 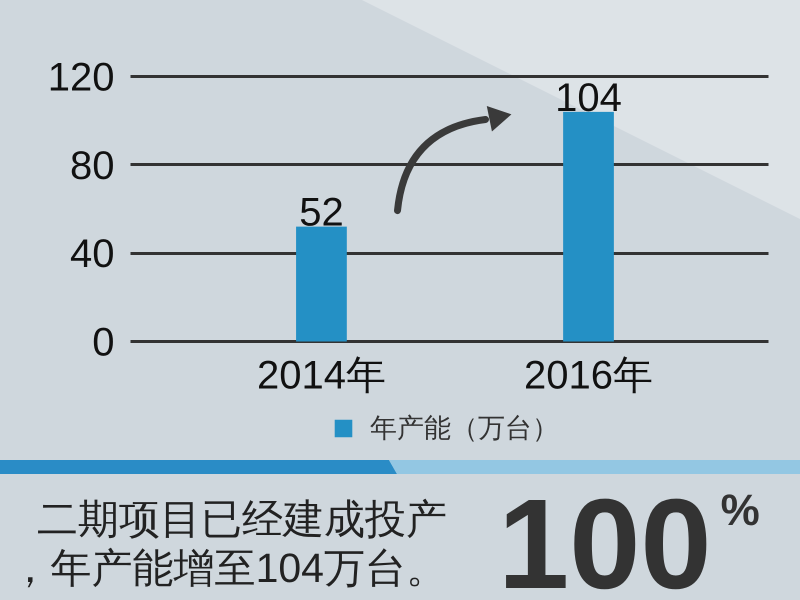 What do you see at coordinates (228, 544) in the screenshot?
I see `text: 二期项目已经建成投产，年产能增至104万台。` at bounding box center [228, 544].